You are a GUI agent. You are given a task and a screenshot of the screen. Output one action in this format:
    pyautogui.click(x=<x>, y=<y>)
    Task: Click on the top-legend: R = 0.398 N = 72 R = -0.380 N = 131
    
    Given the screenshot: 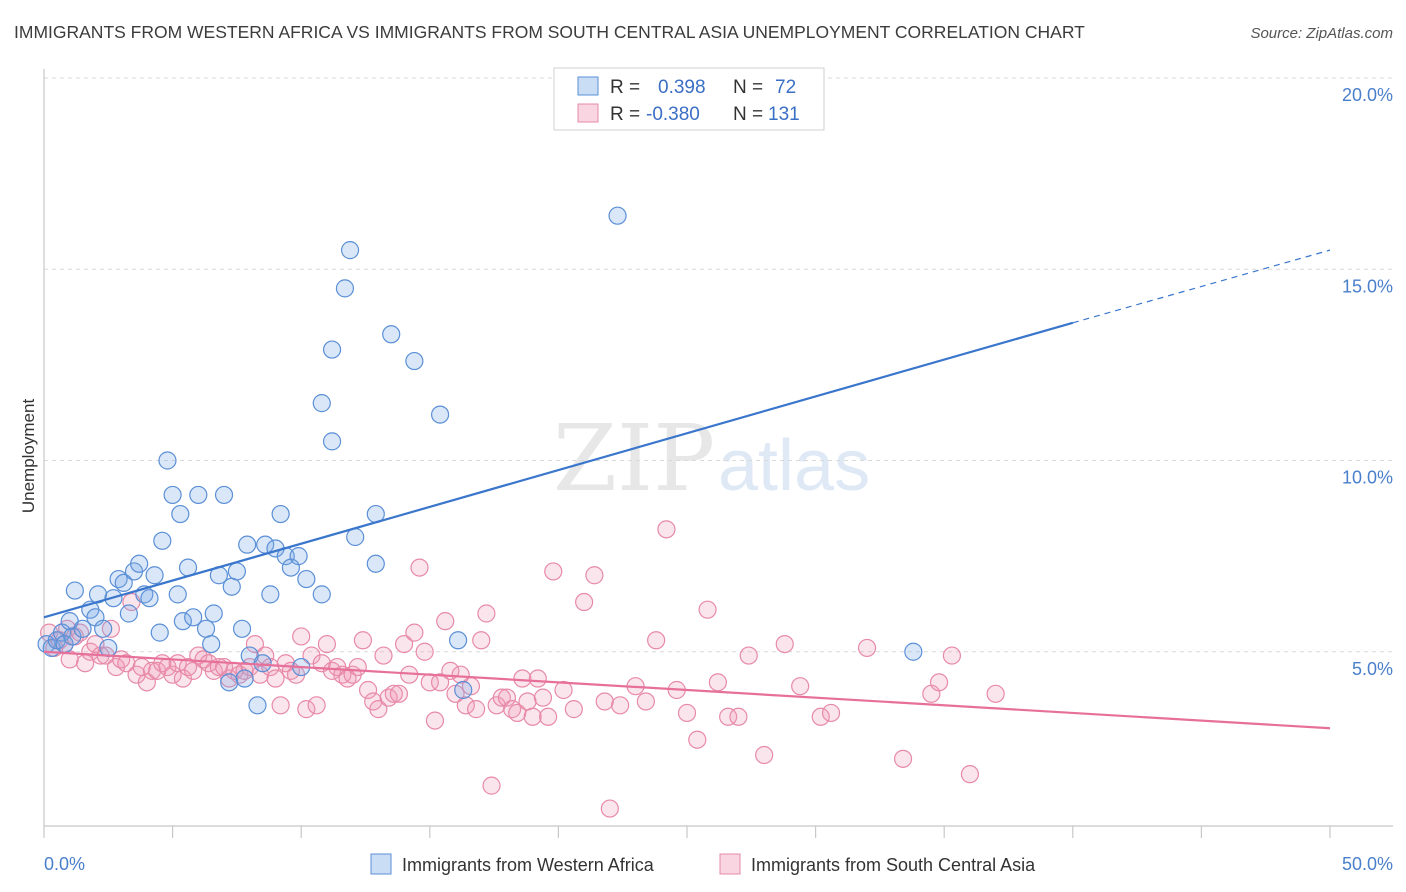 What is the action you would take?
    pyautogui.click(x=689, y=99)
    